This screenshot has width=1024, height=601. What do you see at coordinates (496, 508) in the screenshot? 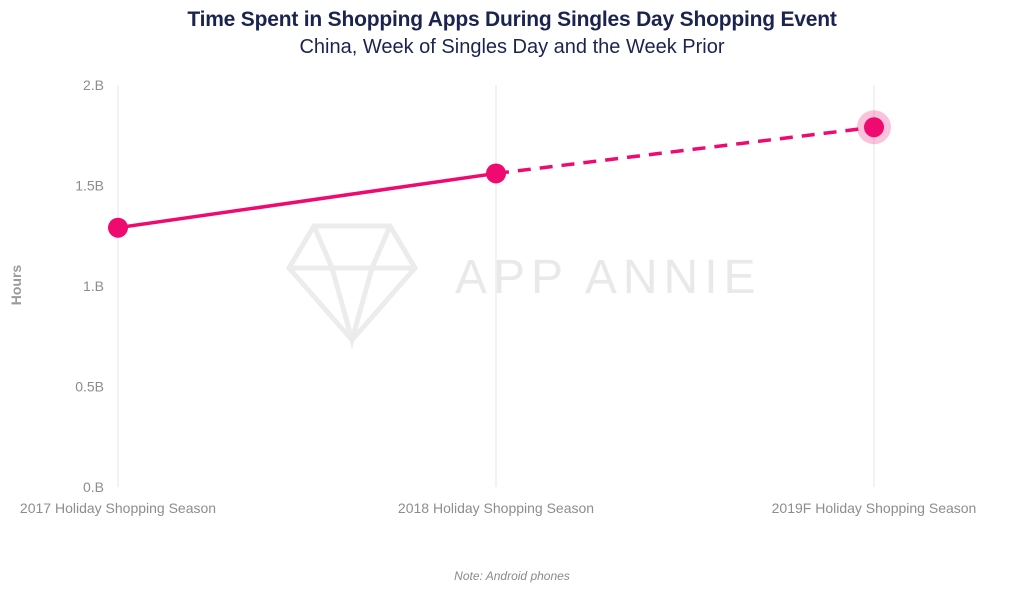
I see `x-tick-label: 2018 Holiday Shopping Season` at bounding box center [496, 508].